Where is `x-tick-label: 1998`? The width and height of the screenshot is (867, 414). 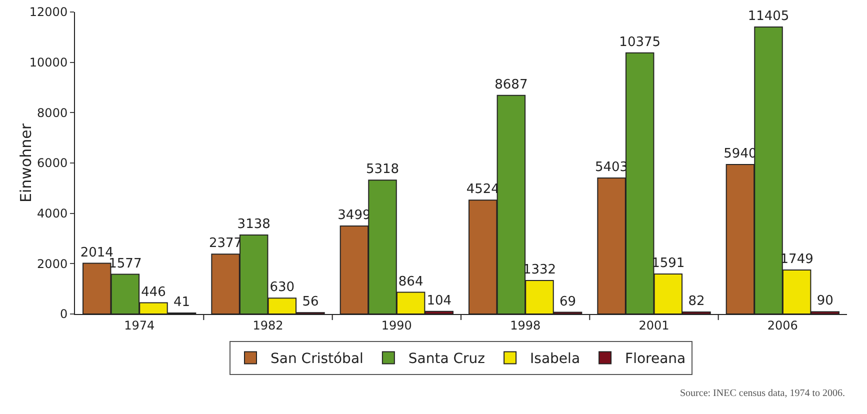 x-tick-label: 1998 is located at coordinates (525, 325).